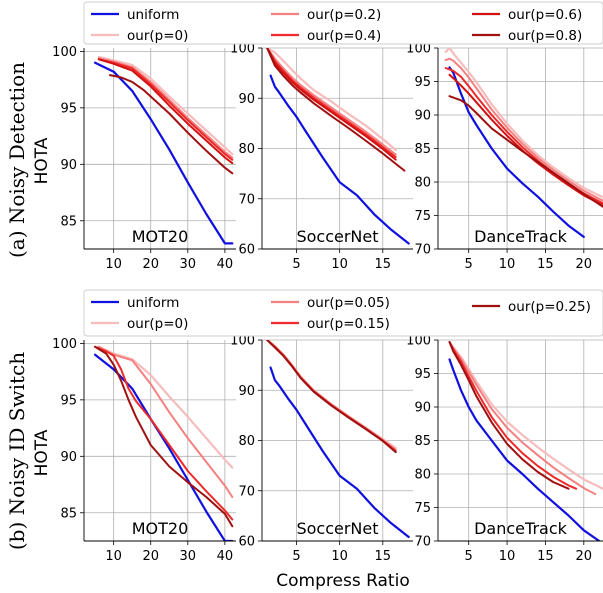 The height and width of the screenshot is (593, 603). What do you see at coordinates (344, 15) in the screenshot?
I see `legend-label: our(p=0.2)` at bounding box center [344, 15].